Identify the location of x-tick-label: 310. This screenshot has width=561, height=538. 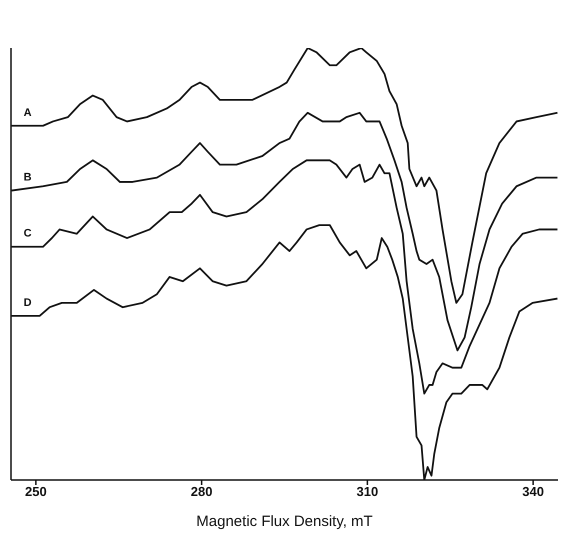
(367, 492).